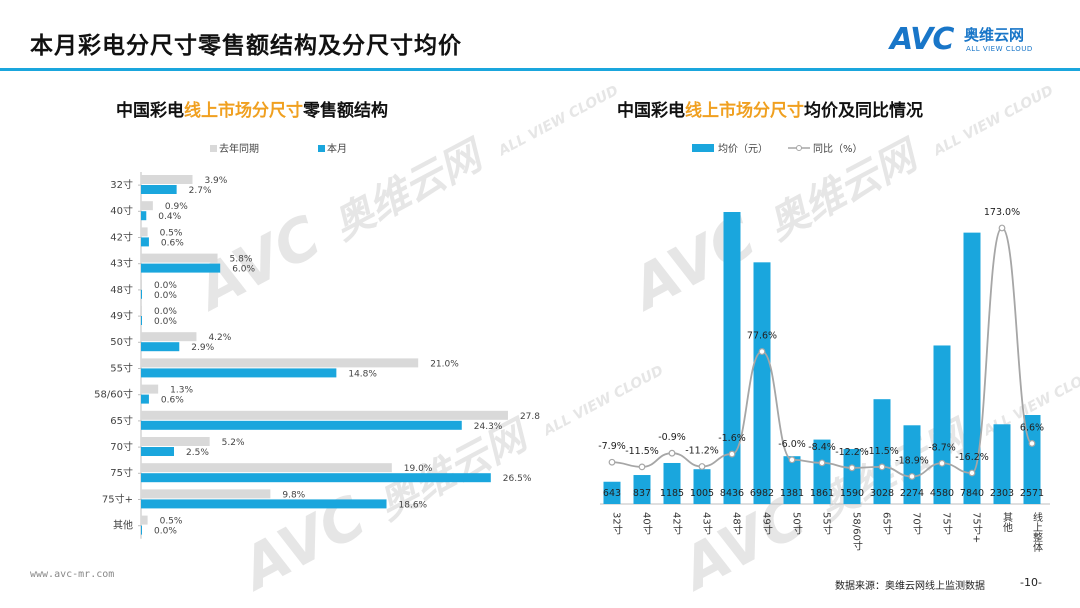 The width and height of the screenshot is (1080, 608). I want to click on right-category-label: 48寸, so click(737, 523).